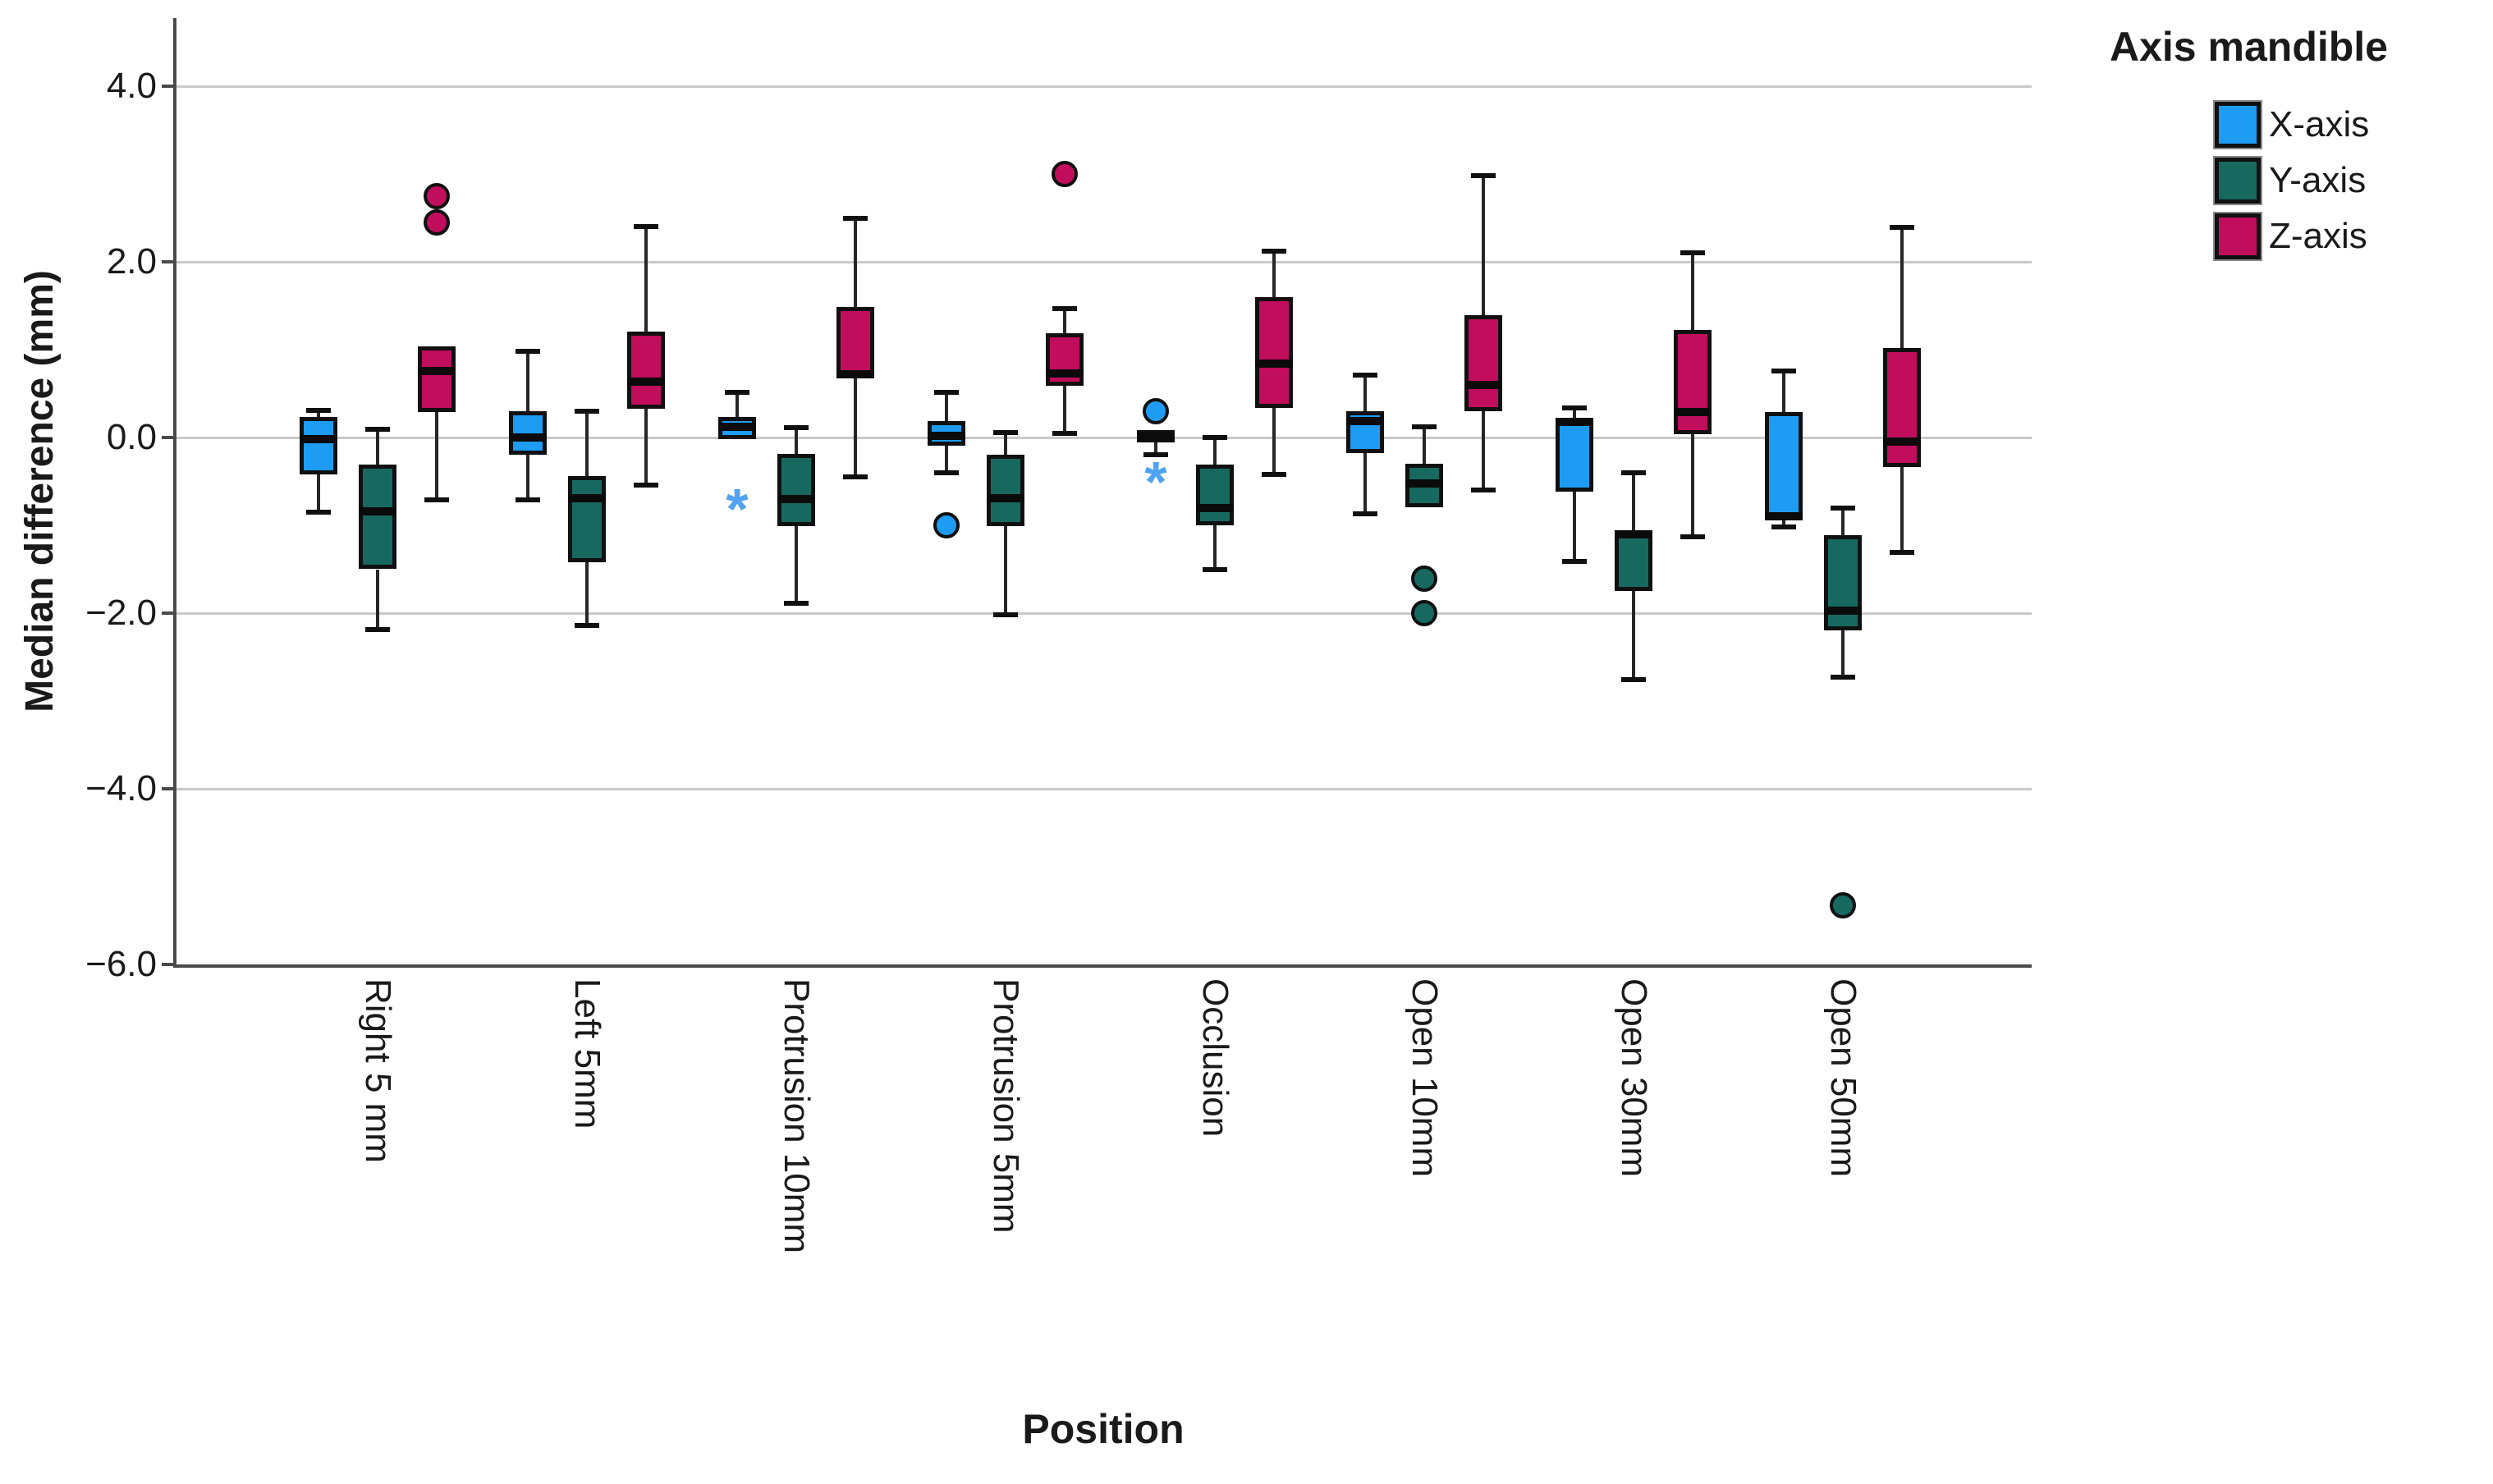  What do you see at coordinates (1006, 1106) in the screenshot?
I see `x-category-label: Protrusion 5mm` at bounding box center [1006, 1106].